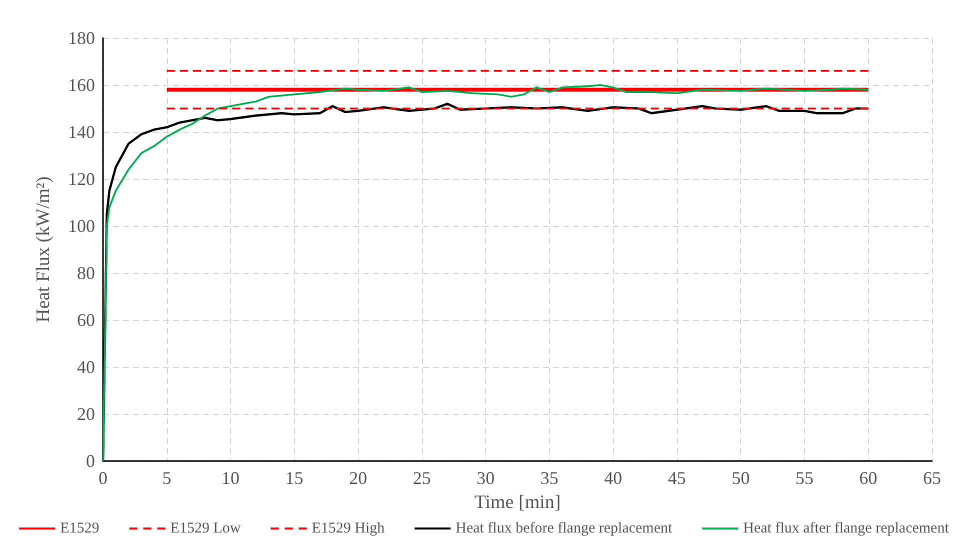  I want to click on x-tick-label: 60, so click(868, 478).